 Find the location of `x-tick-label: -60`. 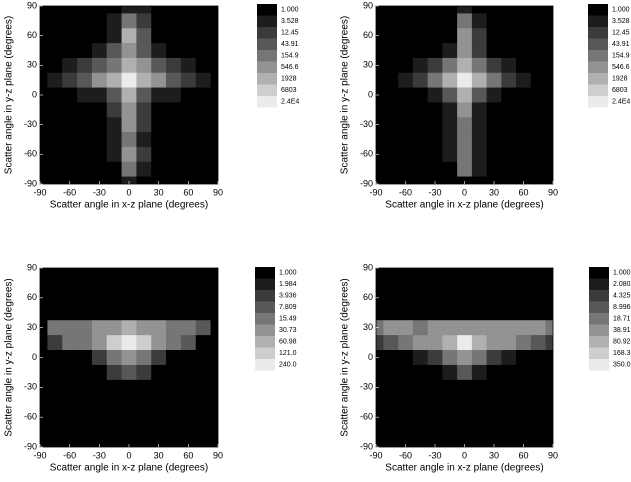

x-tick-label: -60 is located at coordinates (405, 455).